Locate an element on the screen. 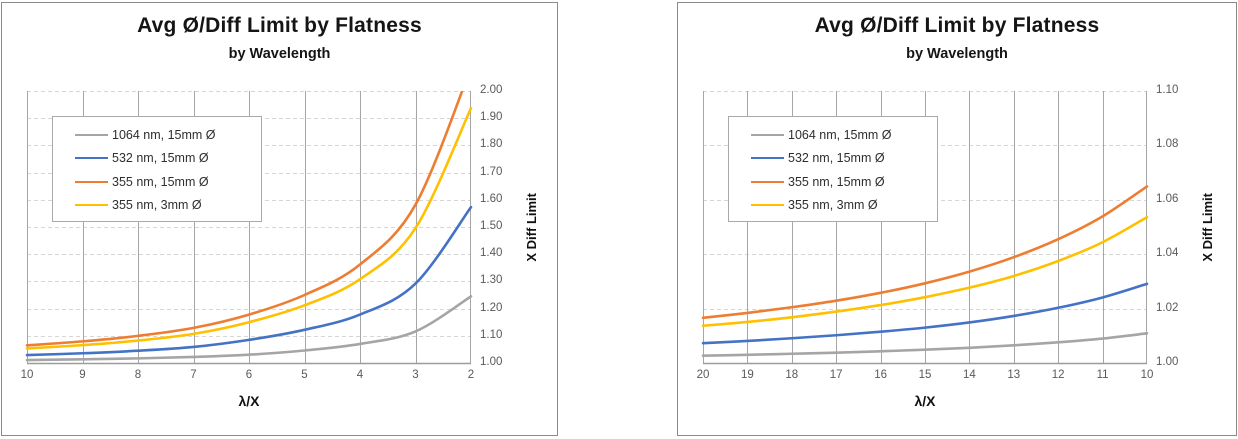 This screenshot has height=439, width=1238. x-tick-label: 20 is located at coordinates (703, 375).